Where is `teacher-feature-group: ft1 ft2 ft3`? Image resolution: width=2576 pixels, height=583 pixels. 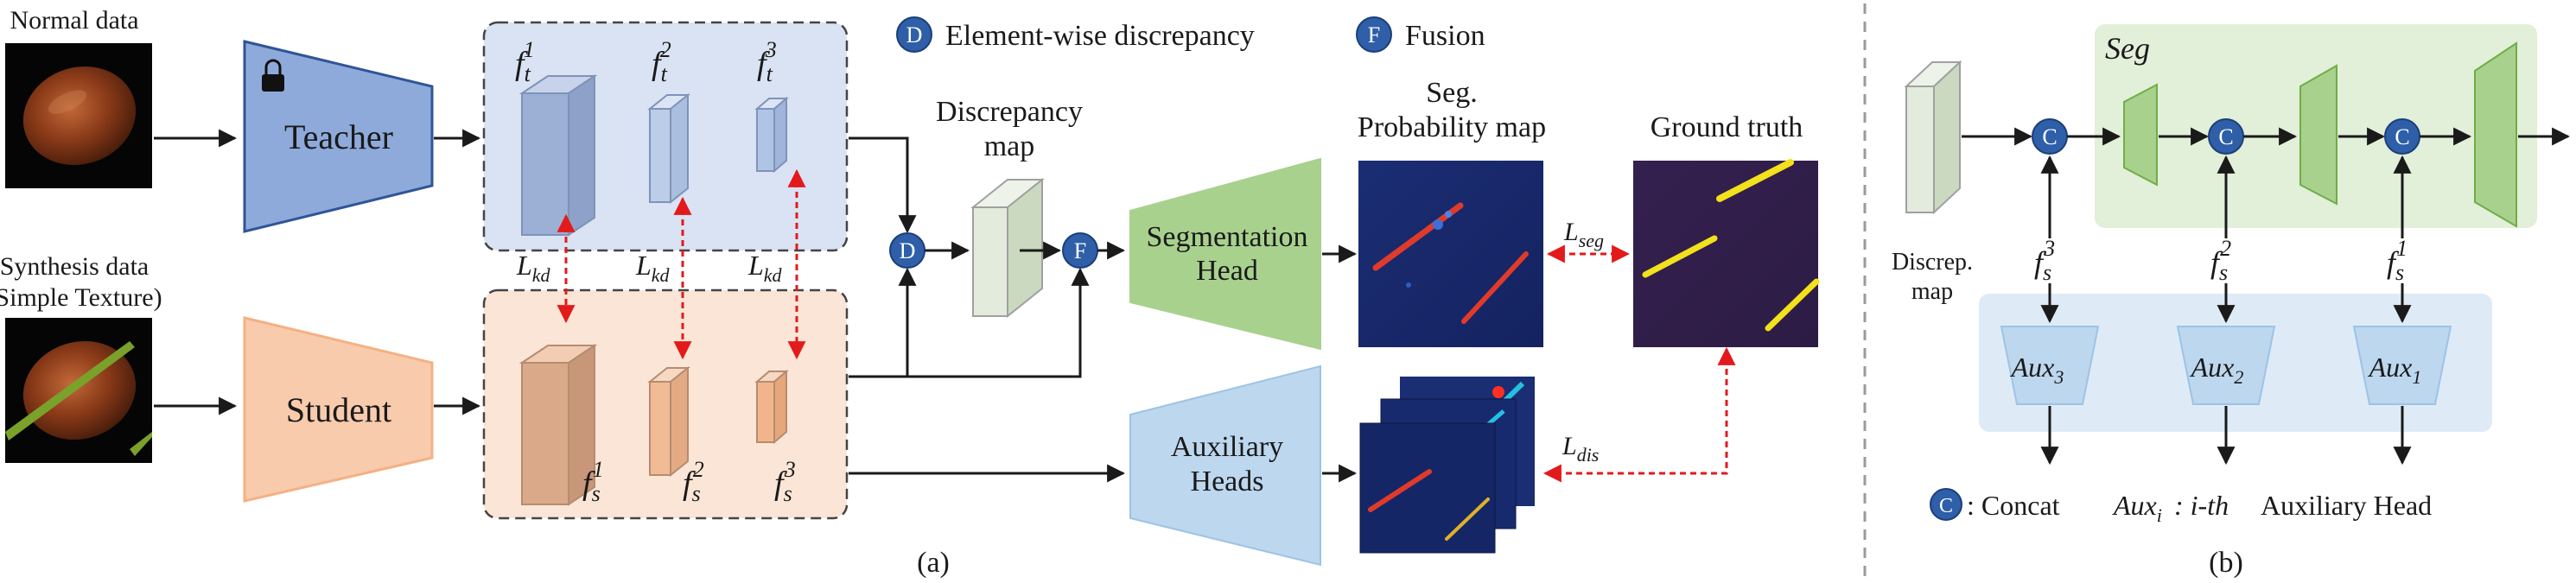
teacher-feature-group: ft1 ft2 ft3 is located at coordinates (666, 137).